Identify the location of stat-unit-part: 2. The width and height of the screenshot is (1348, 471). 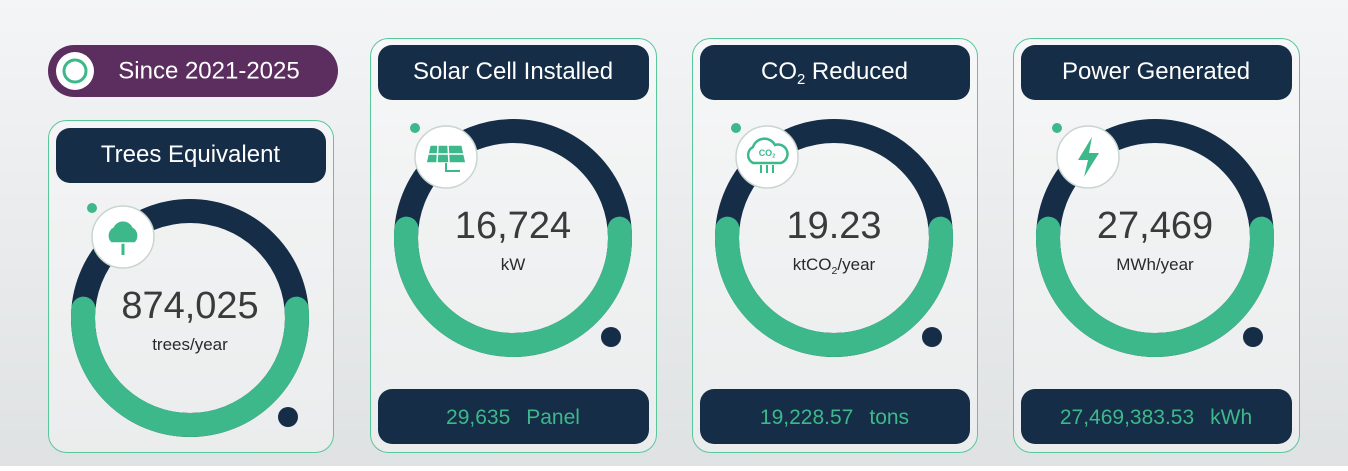
(835, 271).